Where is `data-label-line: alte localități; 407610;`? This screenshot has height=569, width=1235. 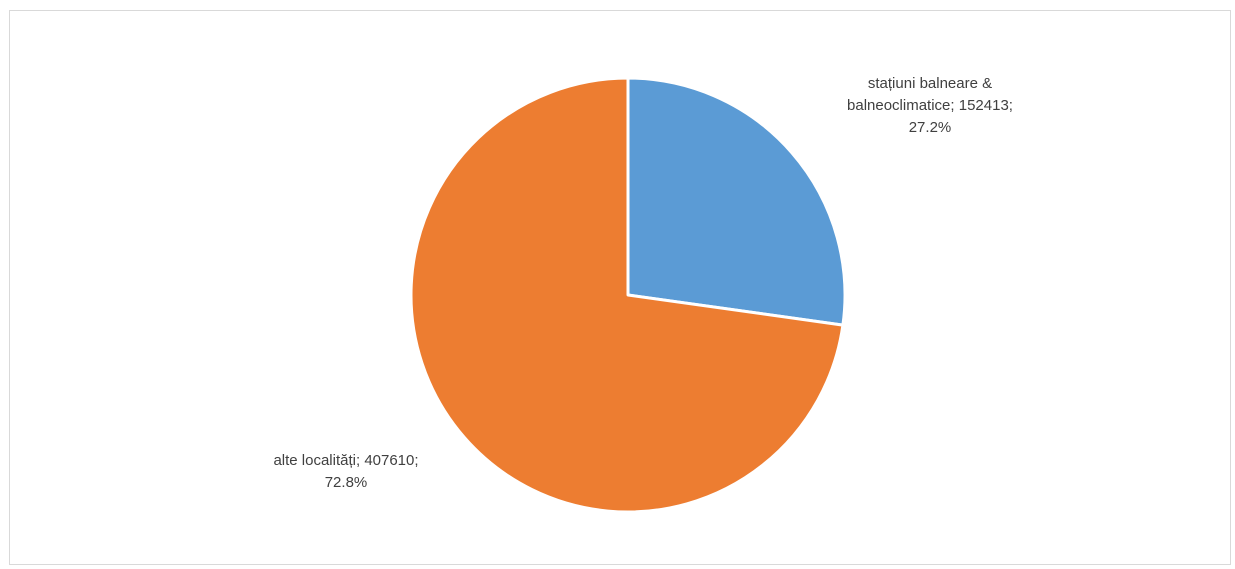
data-label-line: alte localități; 407610; is located at coordinates (346, 460).